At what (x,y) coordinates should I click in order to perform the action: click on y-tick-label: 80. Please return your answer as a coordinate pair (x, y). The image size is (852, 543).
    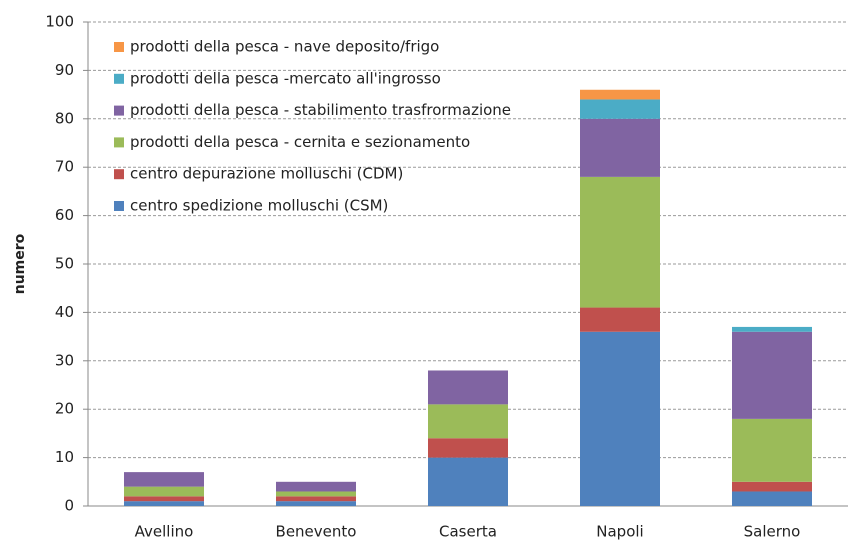
    Looking at the image, I should click on (64, 118).